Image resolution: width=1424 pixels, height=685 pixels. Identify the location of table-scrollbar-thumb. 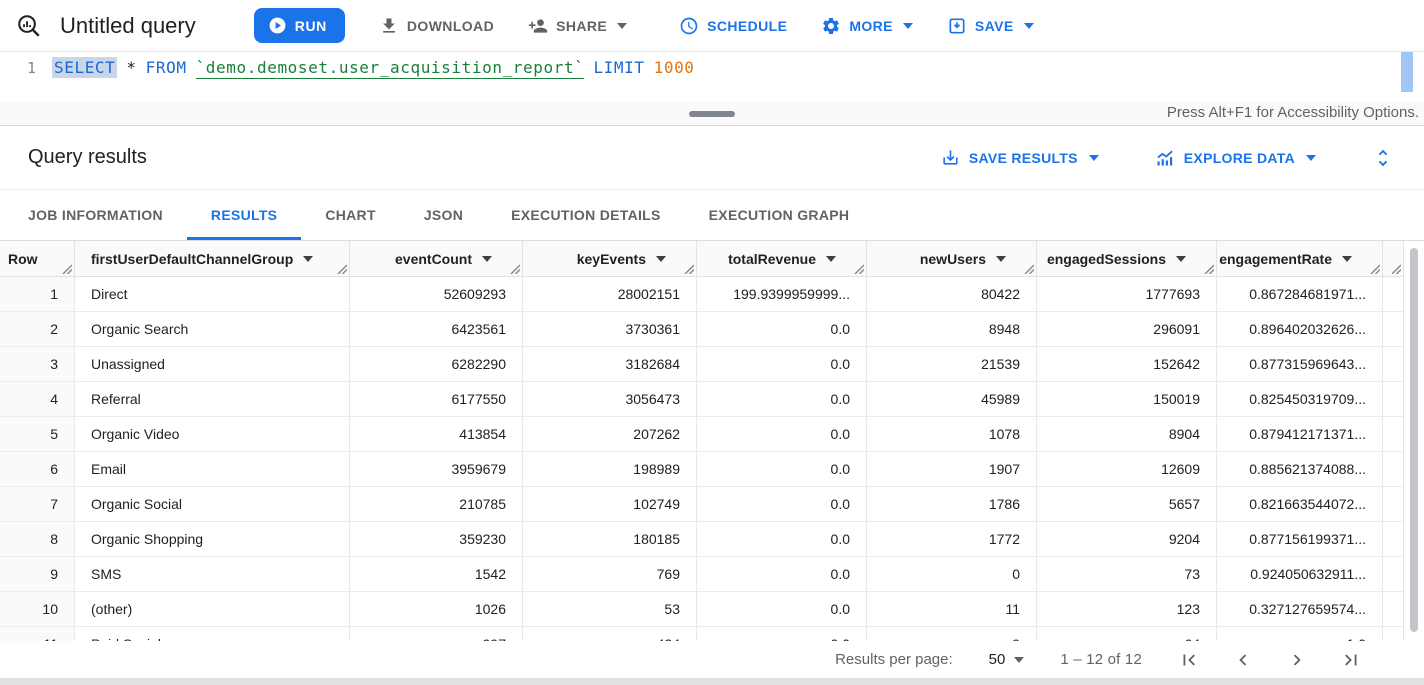
(1414, 440).